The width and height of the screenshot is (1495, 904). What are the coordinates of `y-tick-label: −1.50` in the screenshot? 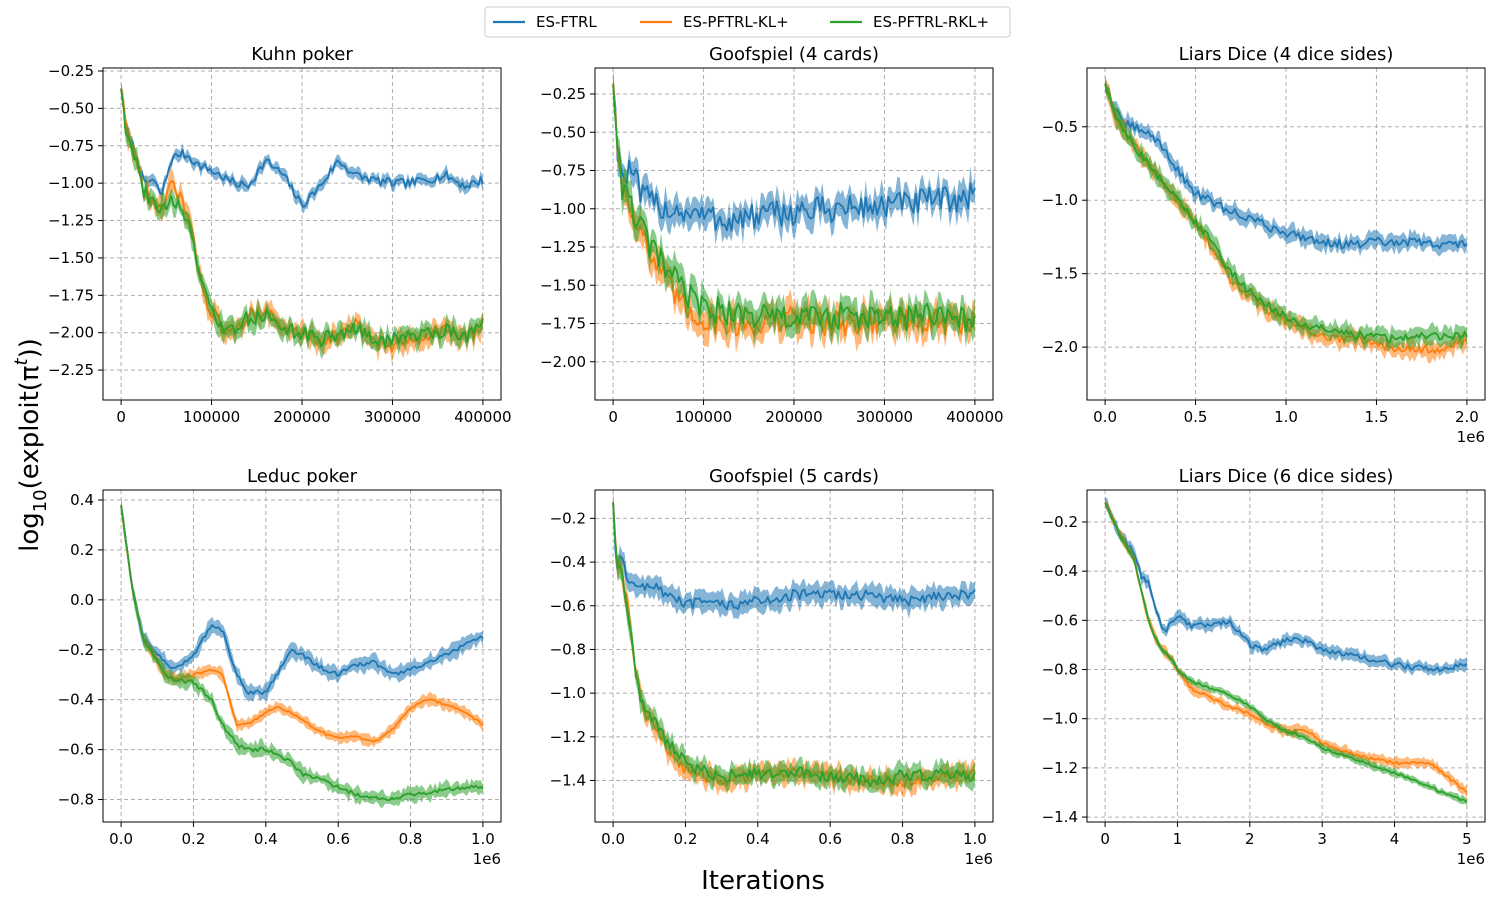 It's located at (563, 285).